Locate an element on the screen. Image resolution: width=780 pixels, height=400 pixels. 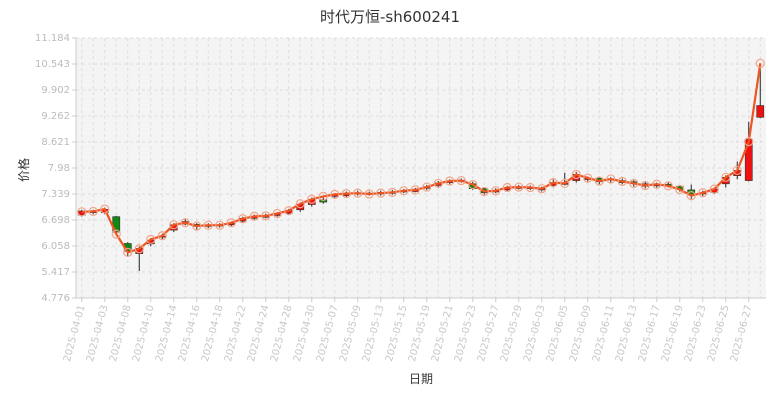
x-tick-label: 2025-05-27 is located at coordinates (489, 333).